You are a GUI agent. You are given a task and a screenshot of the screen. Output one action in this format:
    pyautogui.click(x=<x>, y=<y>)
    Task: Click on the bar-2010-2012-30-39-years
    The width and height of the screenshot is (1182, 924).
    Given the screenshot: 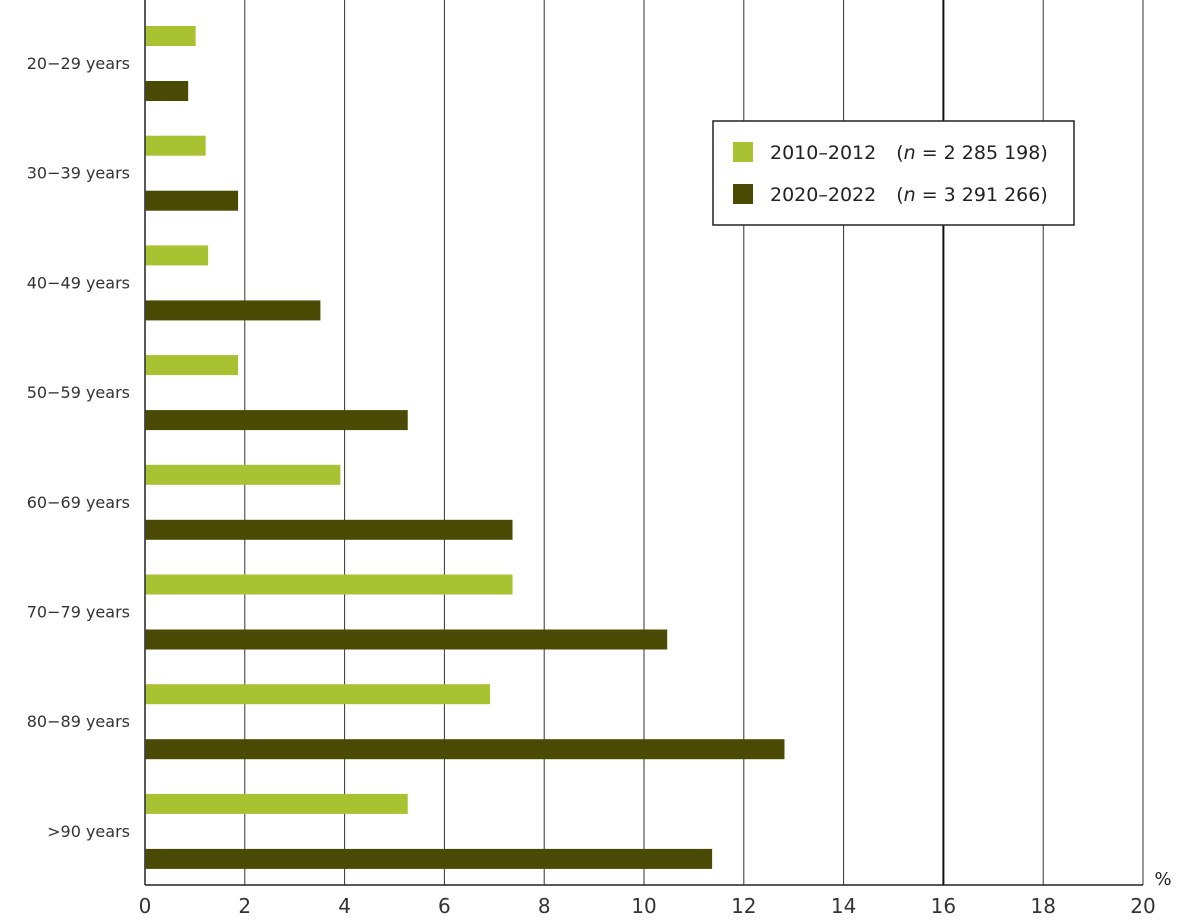 What is the action you would take?
    pyautogui.click(x=175, y=145)
    